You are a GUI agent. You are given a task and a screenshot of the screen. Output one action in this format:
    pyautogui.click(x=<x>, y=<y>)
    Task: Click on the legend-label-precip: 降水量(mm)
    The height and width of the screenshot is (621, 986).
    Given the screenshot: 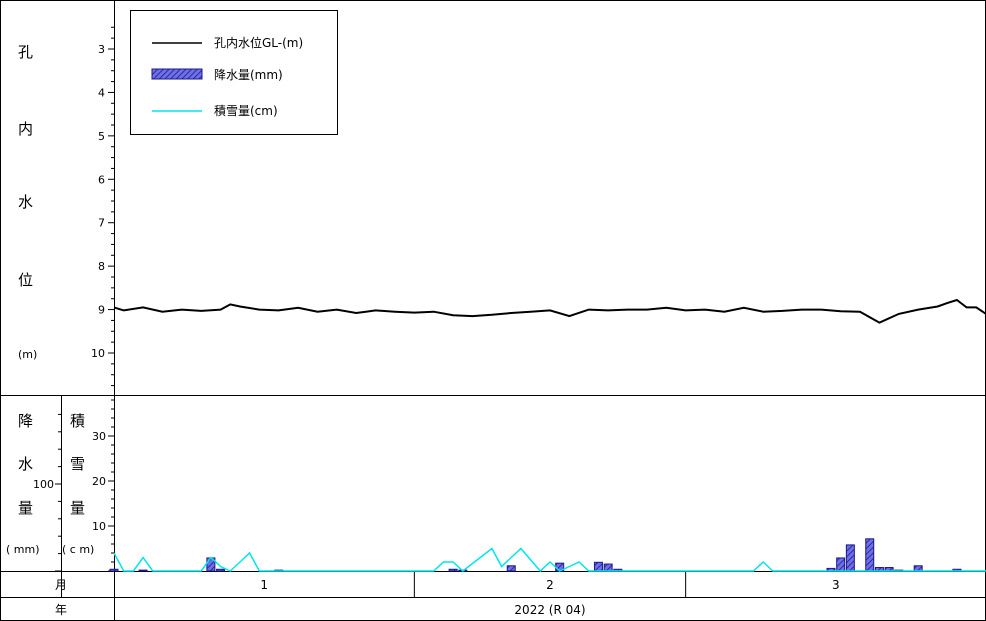 What is the action you would take?
    pyautogui.click(x=248, y=75)
    